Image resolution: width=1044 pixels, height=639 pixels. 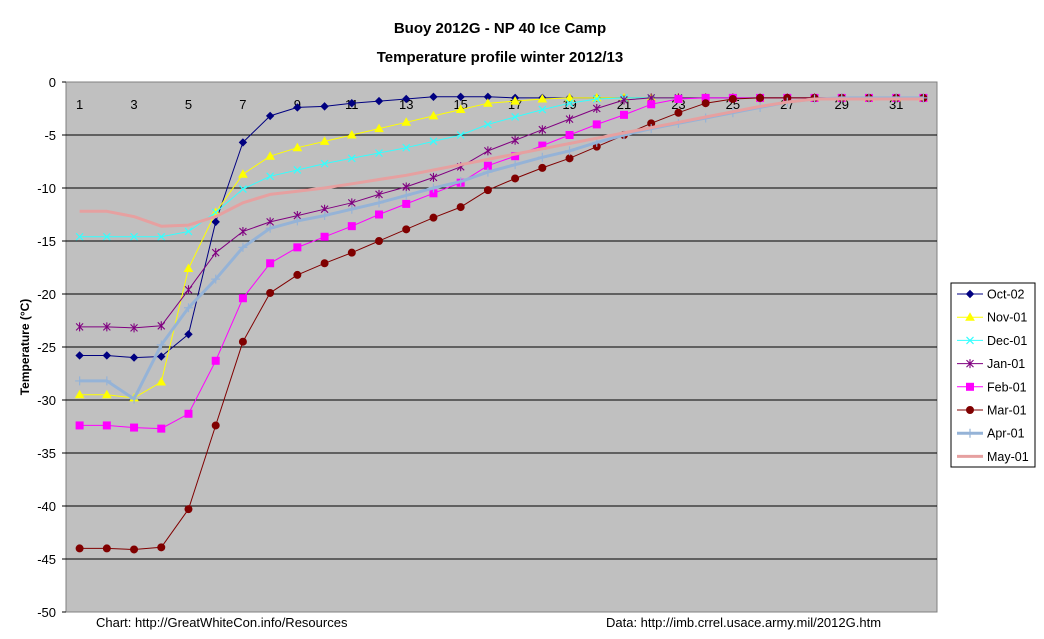 What do you see at coordinates (992, 387) in the screenshot?
I see `legend-item: Feb-01` at bounding box center [992, 387].